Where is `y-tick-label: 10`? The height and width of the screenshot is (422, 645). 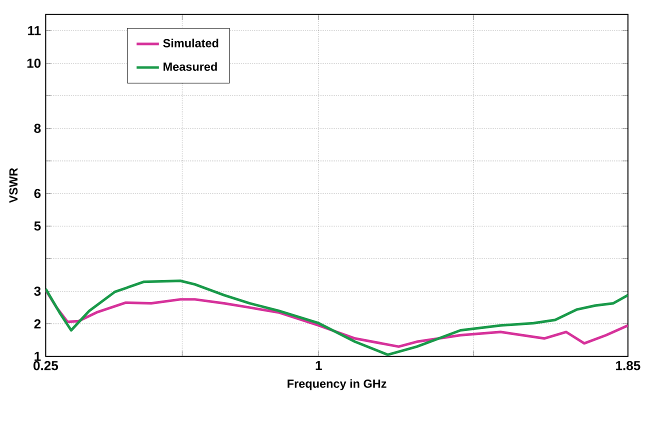 y-tick-label: 10 is located at coordinates (34, 63).